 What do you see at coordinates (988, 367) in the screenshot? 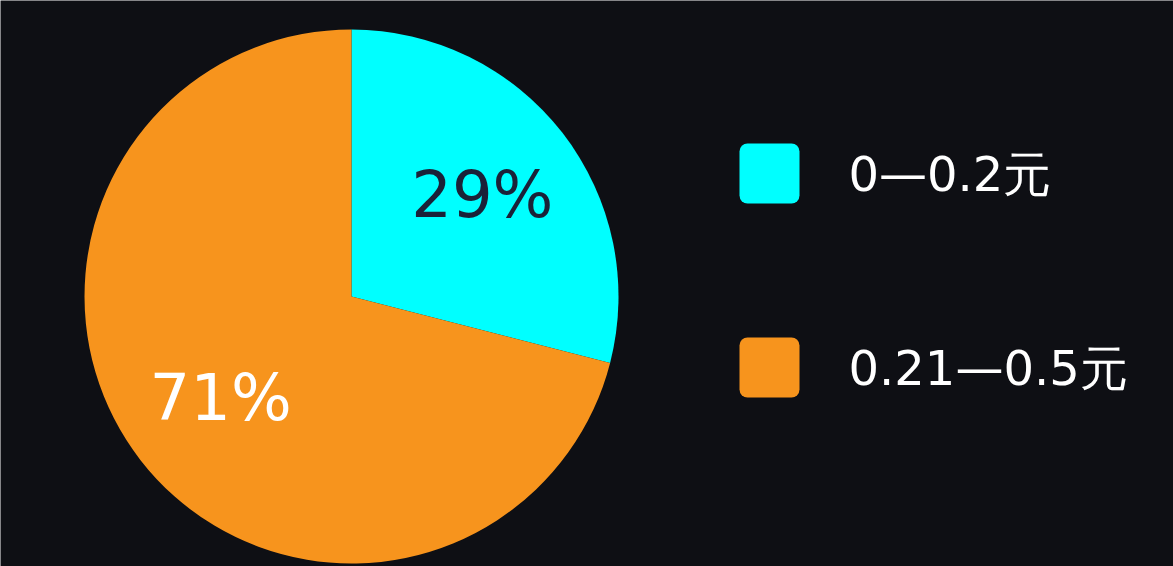
I see `legend-label: 0.21—0.5元` at bounding box center [988, 367].